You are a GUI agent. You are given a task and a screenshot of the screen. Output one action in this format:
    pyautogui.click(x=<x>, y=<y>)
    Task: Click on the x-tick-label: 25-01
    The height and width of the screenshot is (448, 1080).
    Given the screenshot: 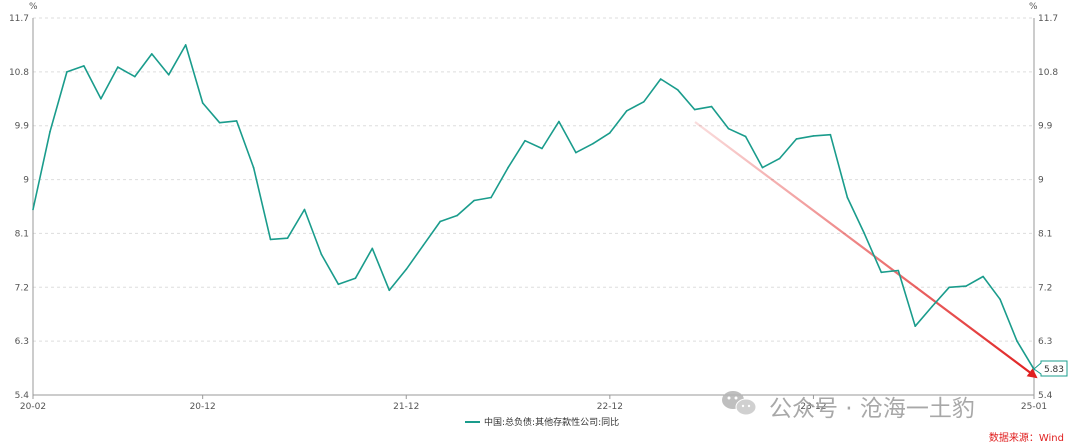 What is the action you would take?
    pyautogui.click(x=1034, y=407)
    